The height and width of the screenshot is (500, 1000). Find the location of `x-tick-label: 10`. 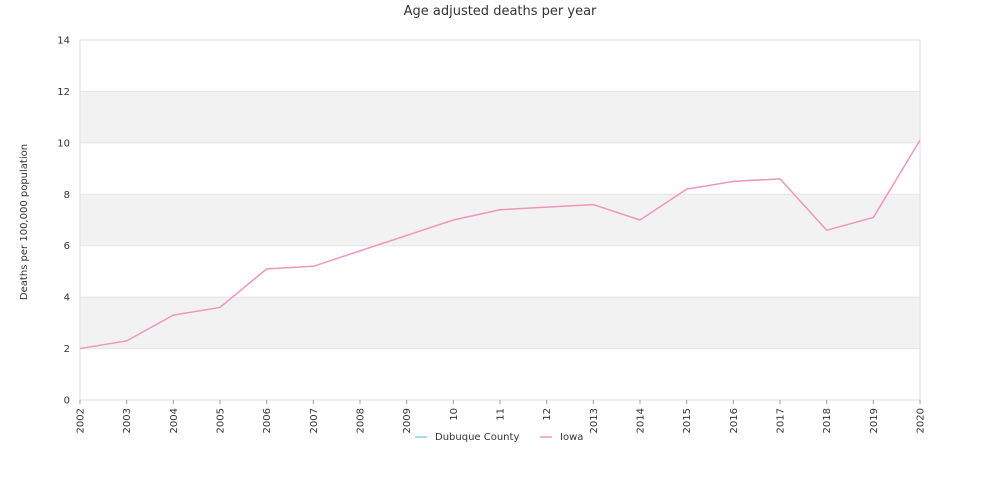

x-tick-label: 10 is located at coordinates (454, 414).